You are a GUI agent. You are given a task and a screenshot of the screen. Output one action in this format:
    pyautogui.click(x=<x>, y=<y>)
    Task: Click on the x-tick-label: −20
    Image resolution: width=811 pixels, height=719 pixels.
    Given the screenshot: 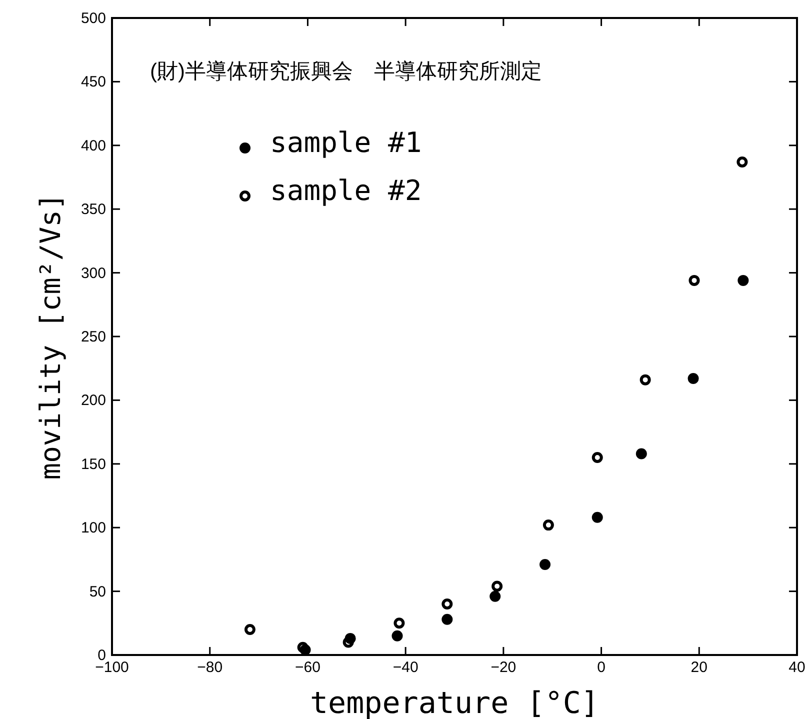 What is the action you would take?
    pyautogui.click(x=503, y=667)
    